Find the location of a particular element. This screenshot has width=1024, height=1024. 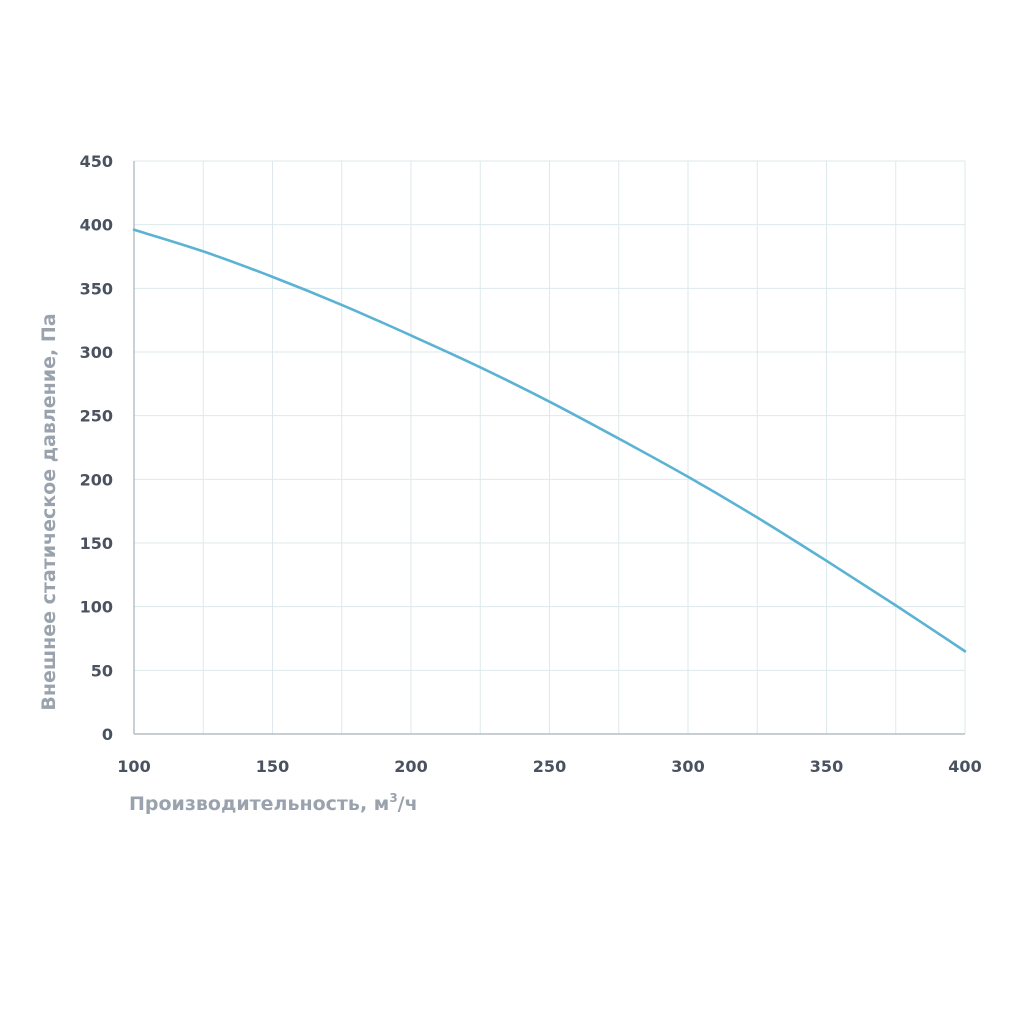

x-axis-title: Производительность, м3/ч is located at coordinates (273, 803).